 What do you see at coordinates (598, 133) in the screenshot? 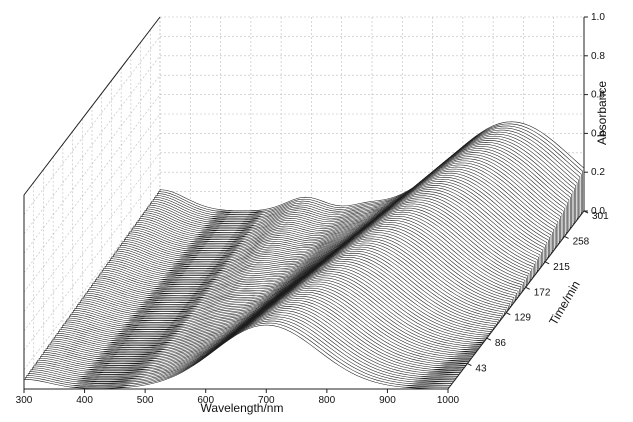
I see `z-tick-label: 0.4` at bounding box center [598, 133].